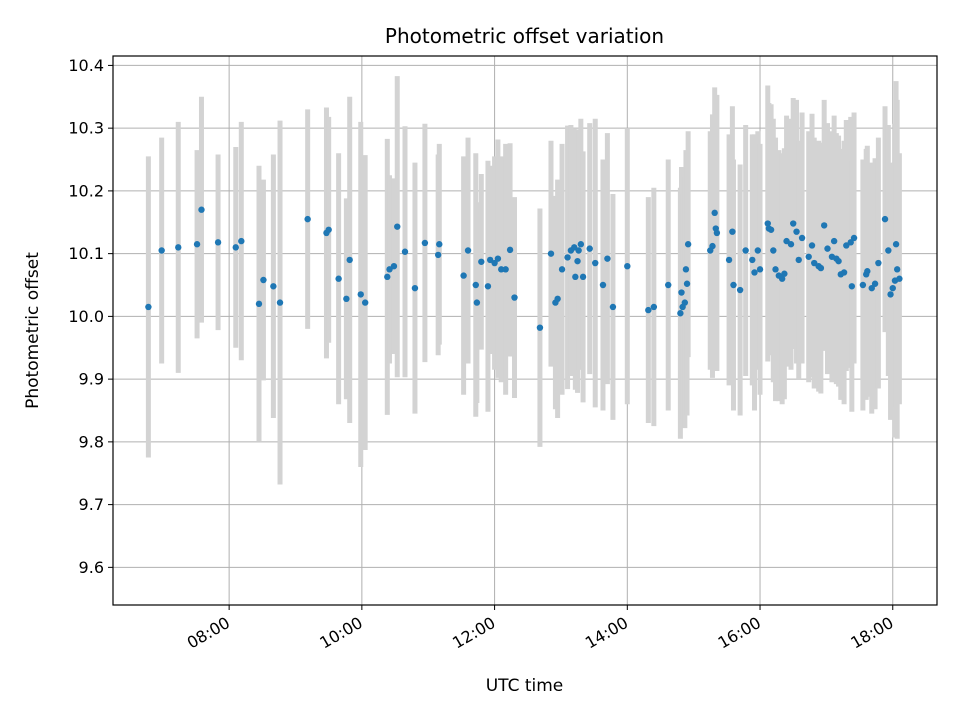  I want to click on y-tick-label: 9.9, so click(91, 379).